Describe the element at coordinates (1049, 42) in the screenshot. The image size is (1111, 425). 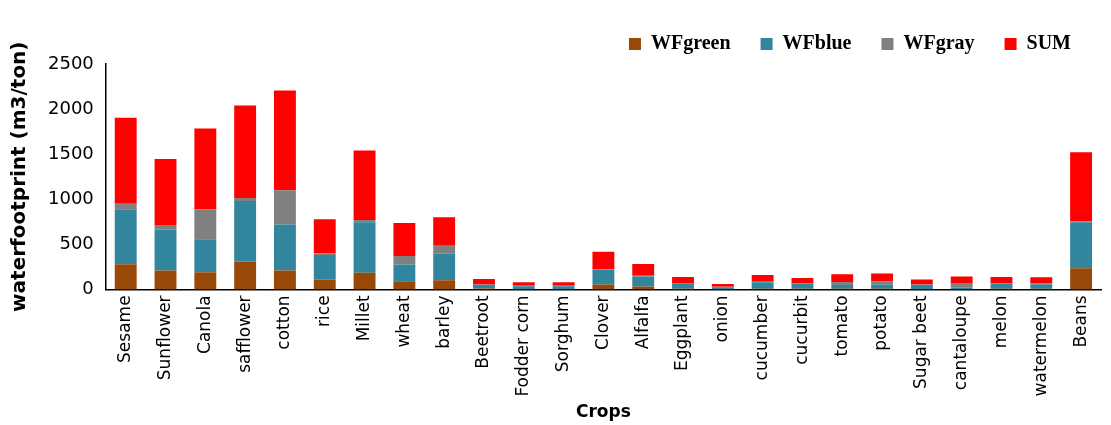
I see `legend-label: SUM` at that location.